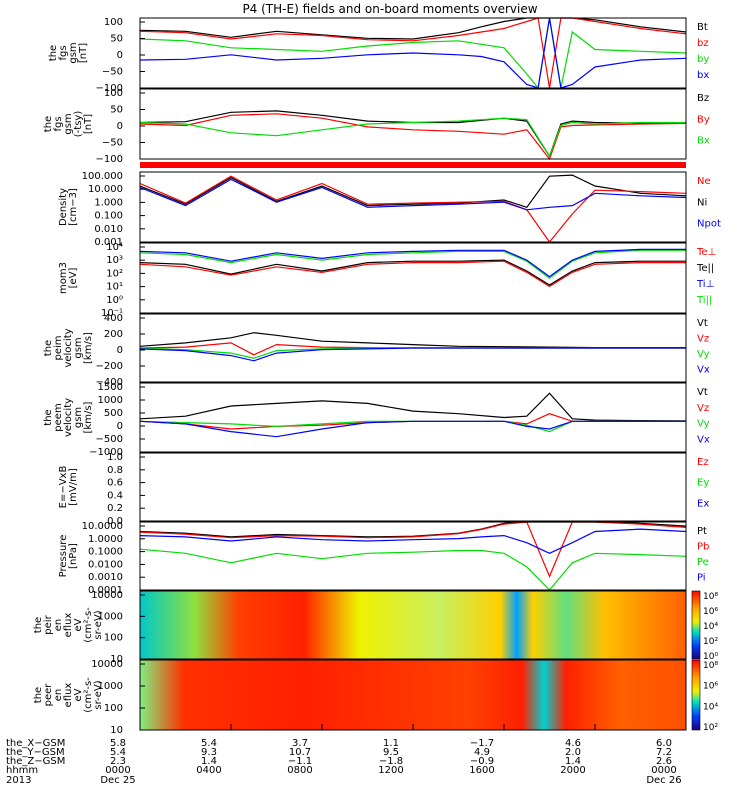 This screenshot has width=750, height=800. I want to click on axis-value: 2.6, so click(664, 761).